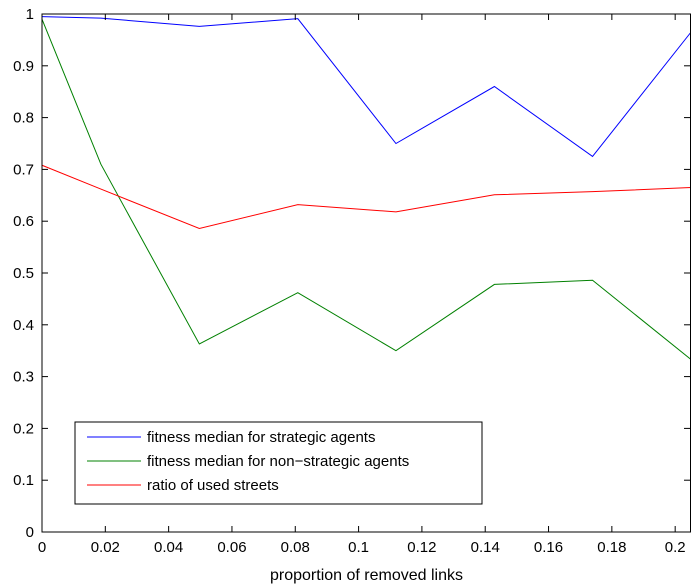 The width and height of the screenshot is (691, 586). What do you see at coordinates (358, 547) in the screenshot?
I see `x-tick-label: 0.1` at bounding box center [358, 547].